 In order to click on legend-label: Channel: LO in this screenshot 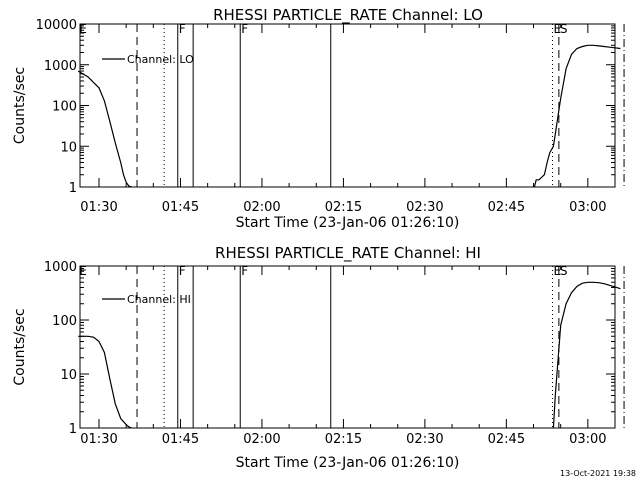, I will do `click(160, 59)`.